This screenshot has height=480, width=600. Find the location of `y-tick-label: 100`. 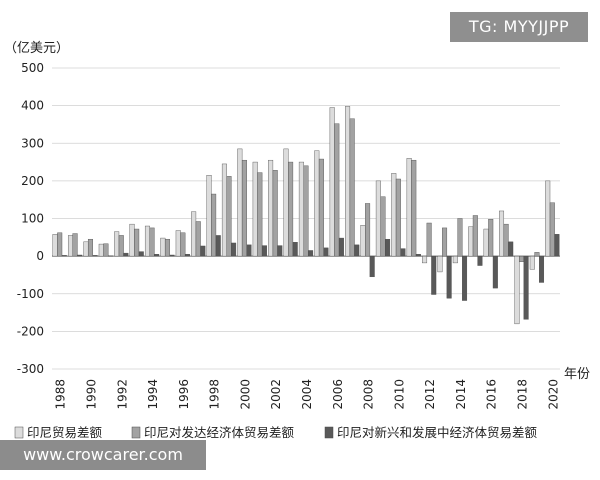

y-tick-label: 100 is located at coordinates (32, 219).